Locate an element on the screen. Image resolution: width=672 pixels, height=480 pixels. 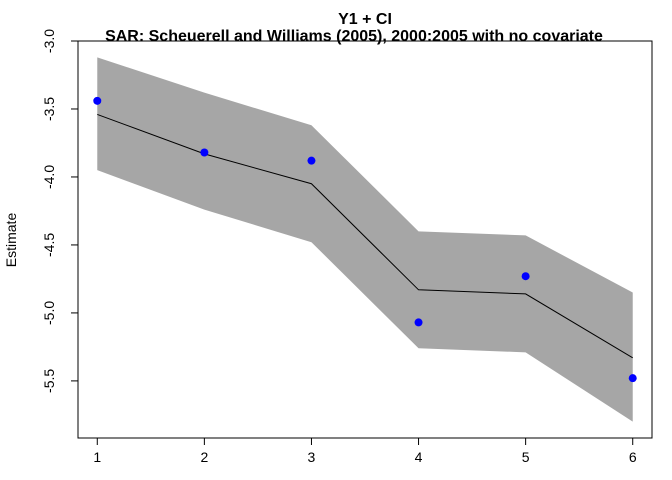
y-tick-label: -5.5 is located at coordinates (49, 381).